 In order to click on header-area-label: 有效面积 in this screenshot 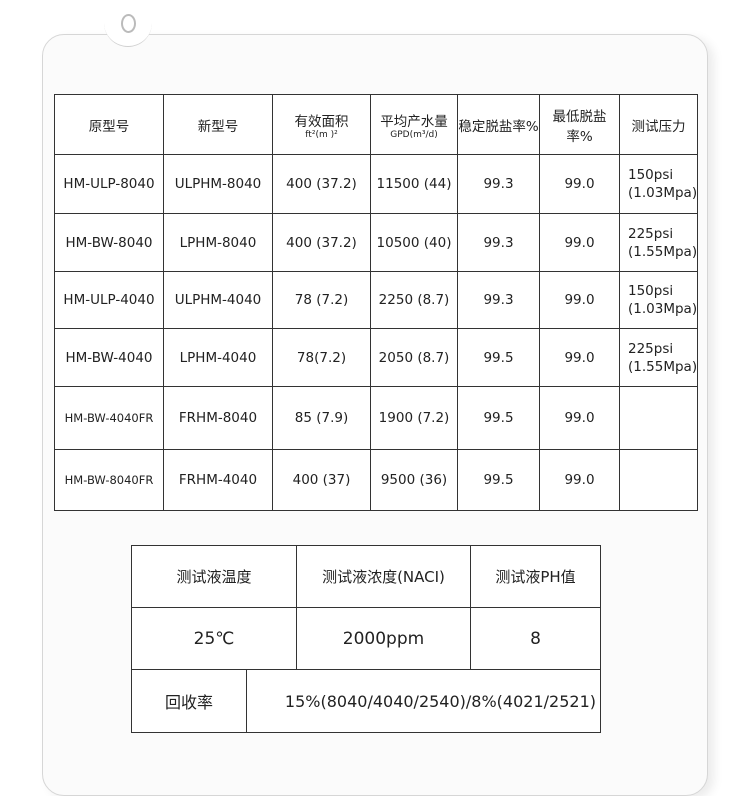, I will do `click(321, 121)`.